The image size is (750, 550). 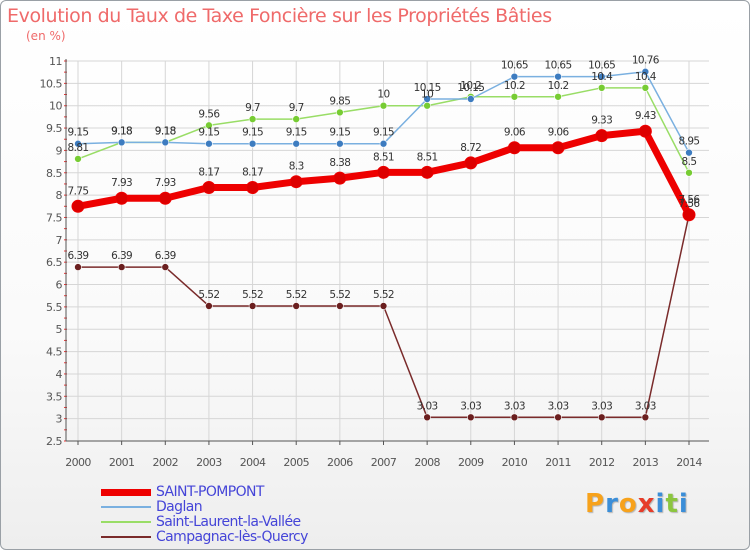 I want to click on y-tick-label: 7, so click(x=59, y=240).